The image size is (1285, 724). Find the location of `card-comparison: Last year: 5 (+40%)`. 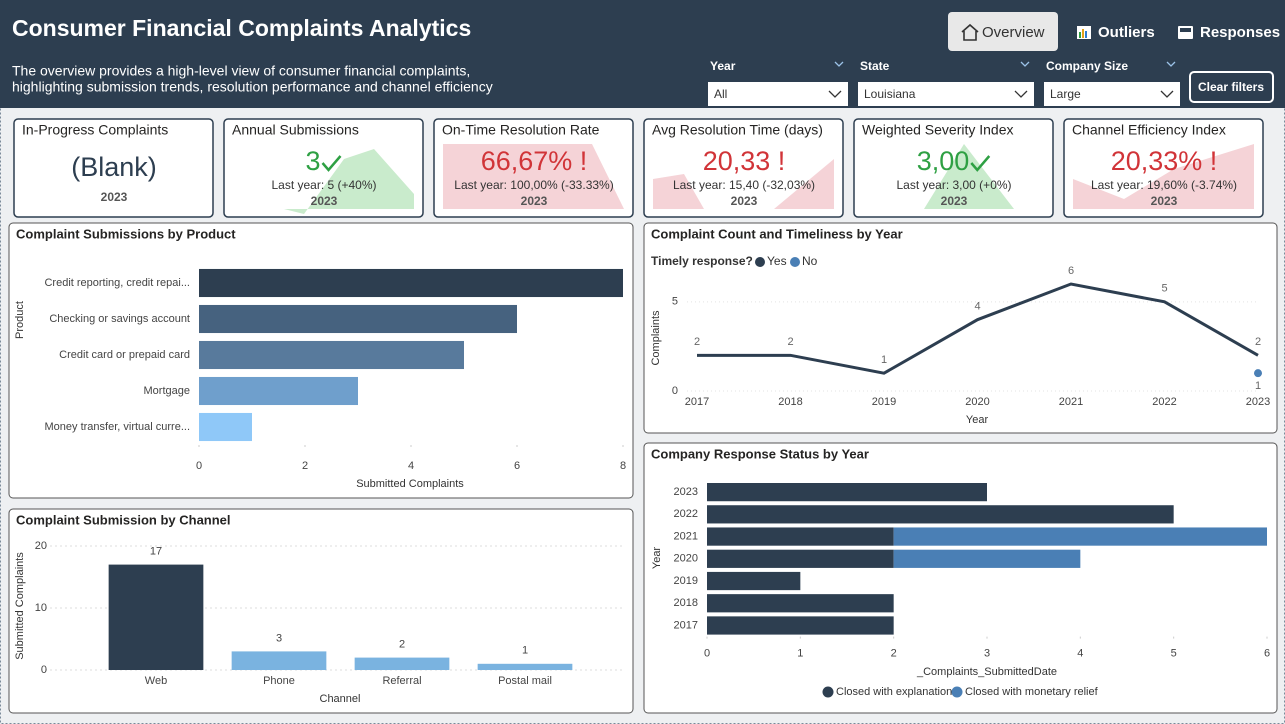

card-comparison: Last year: 5 (+40%) is located at coordinates (323, 185).